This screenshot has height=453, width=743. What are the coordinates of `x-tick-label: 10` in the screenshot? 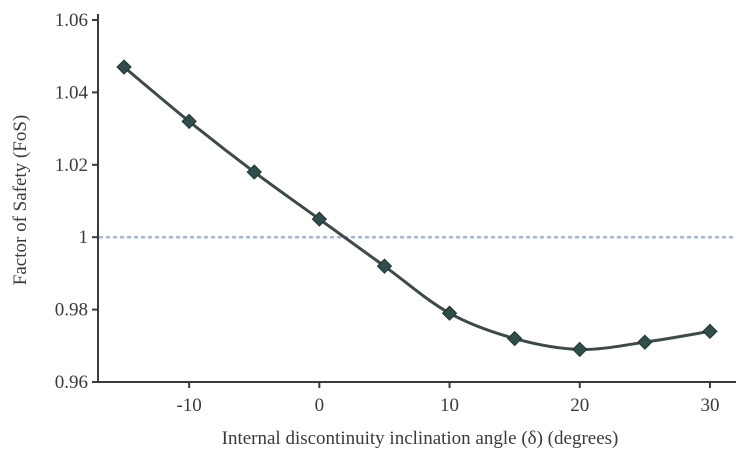 It's located at (449, 405).